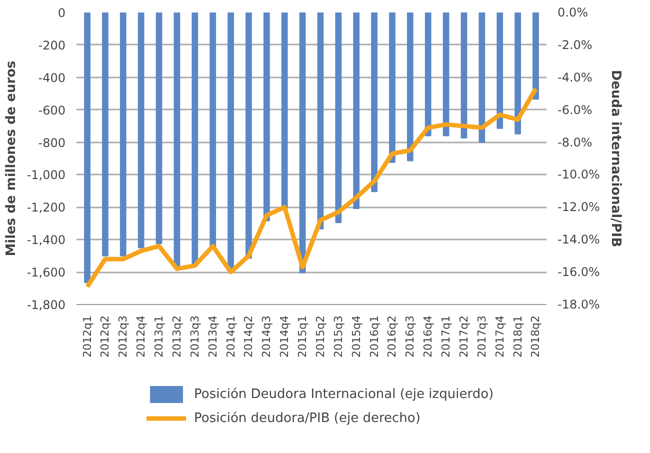  What do you see at coordinates (463, 336) in the screenshot?
I see `x-tick-label: 2017q2` at bounding box center [463, 336].